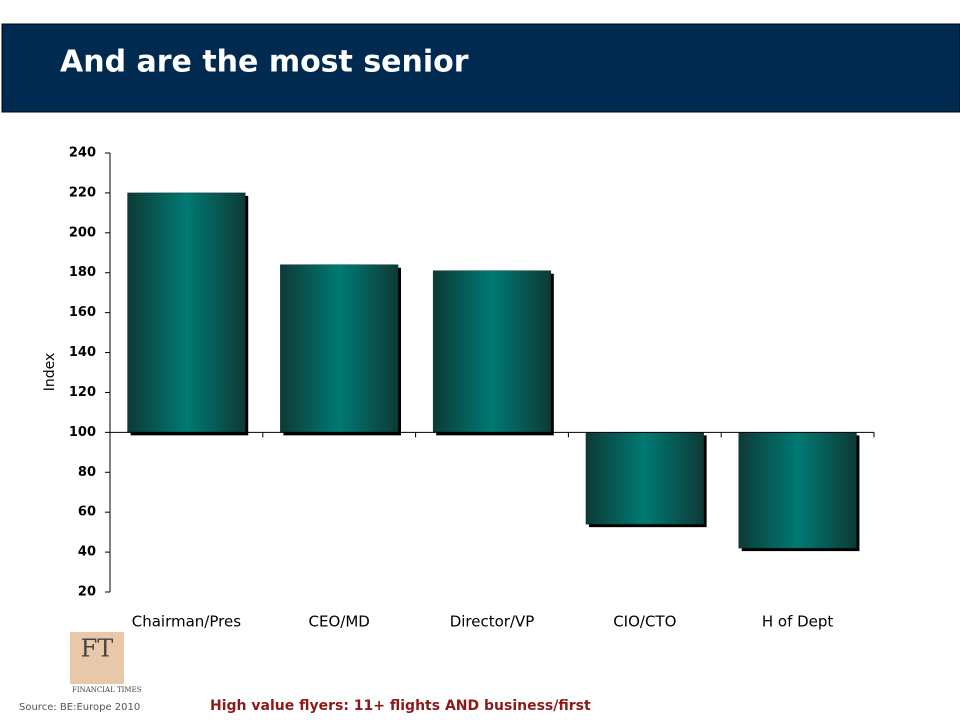  I want to click on ft-logo: FT FINANCIAL TIMES, so click(106, 663).